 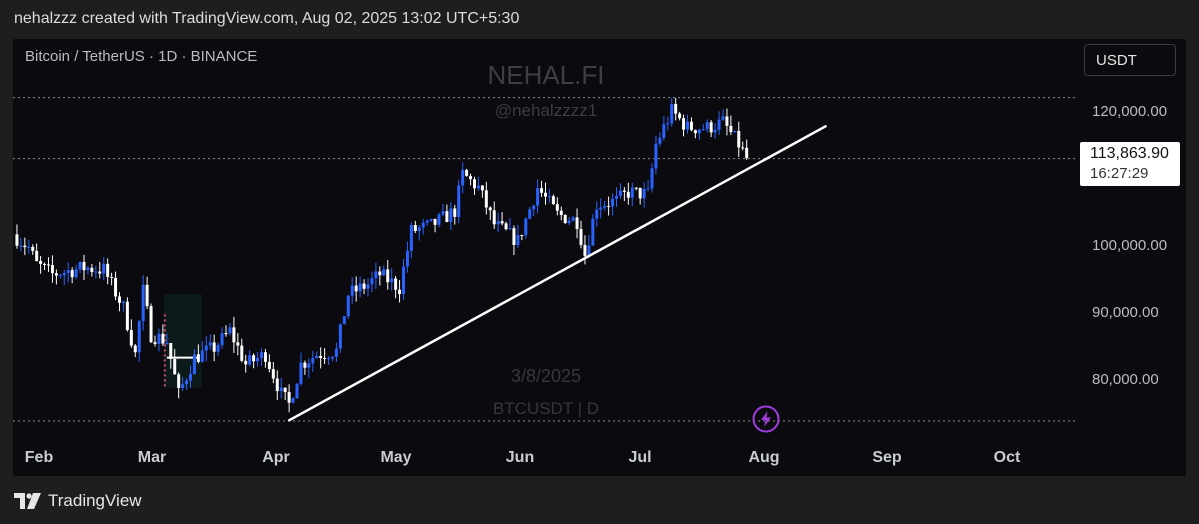 I want to click on symbol-title: Bitcoin / TetherUS · 1D · BINANCE, so click(x=141, y=56).